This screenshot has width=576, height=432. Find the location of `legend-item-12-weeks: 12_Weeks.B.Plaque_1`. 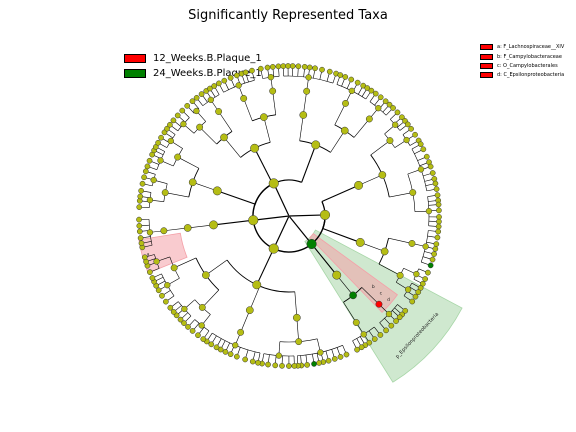

legend-item-12-weeks: 12_Weeks.B.Plaque_1 is located at coordinates (193, 58).